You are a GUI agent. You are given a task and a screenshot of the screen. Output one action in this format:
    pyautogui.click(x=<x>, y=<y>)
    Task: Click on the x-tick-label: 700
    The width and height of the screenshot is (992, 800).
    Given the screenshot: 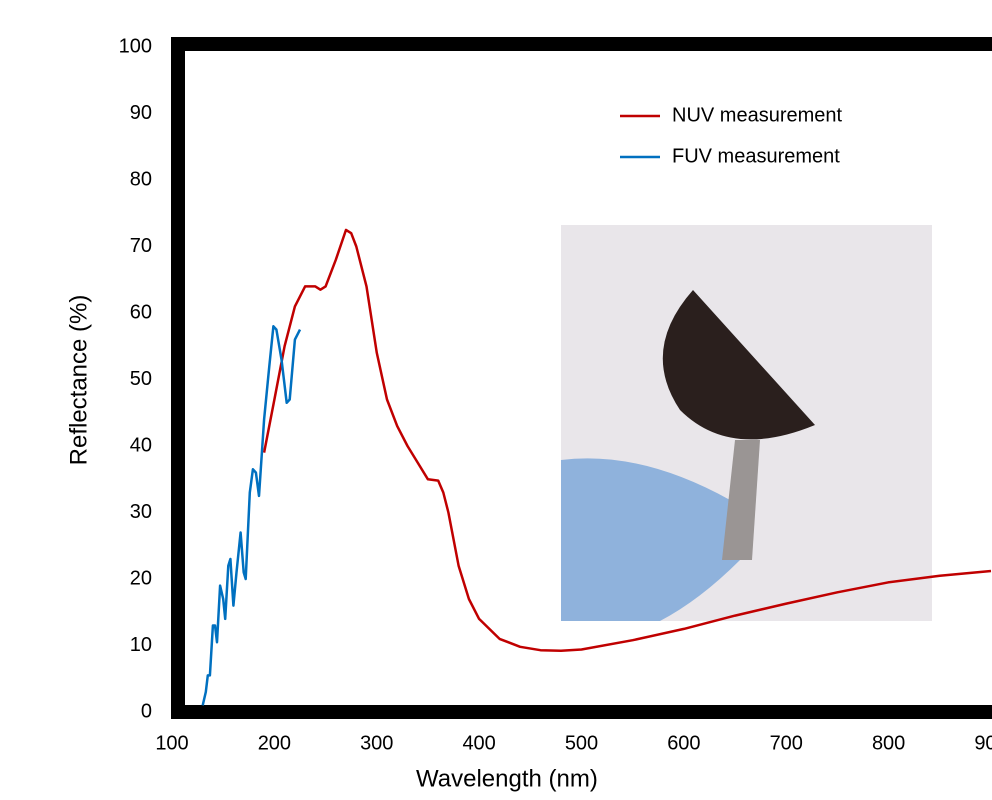 What is the action you would take?
    pyautogui.click(x=786, y=743)
    